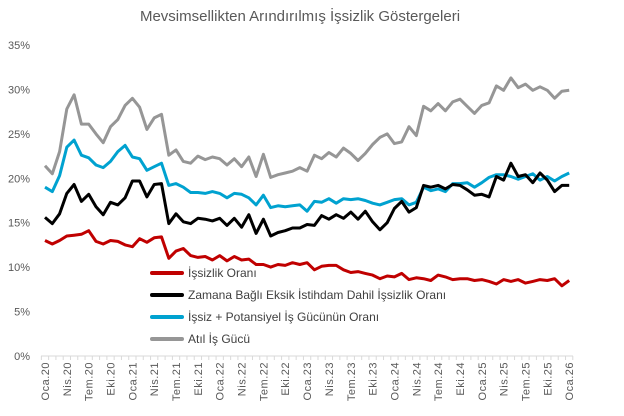 This screenshot has height=416, width=624. What do you see at coordinates (570, 381) in the screenshot?
I see `x-tick-label: Oca.26` at bounding box center [570, 381].